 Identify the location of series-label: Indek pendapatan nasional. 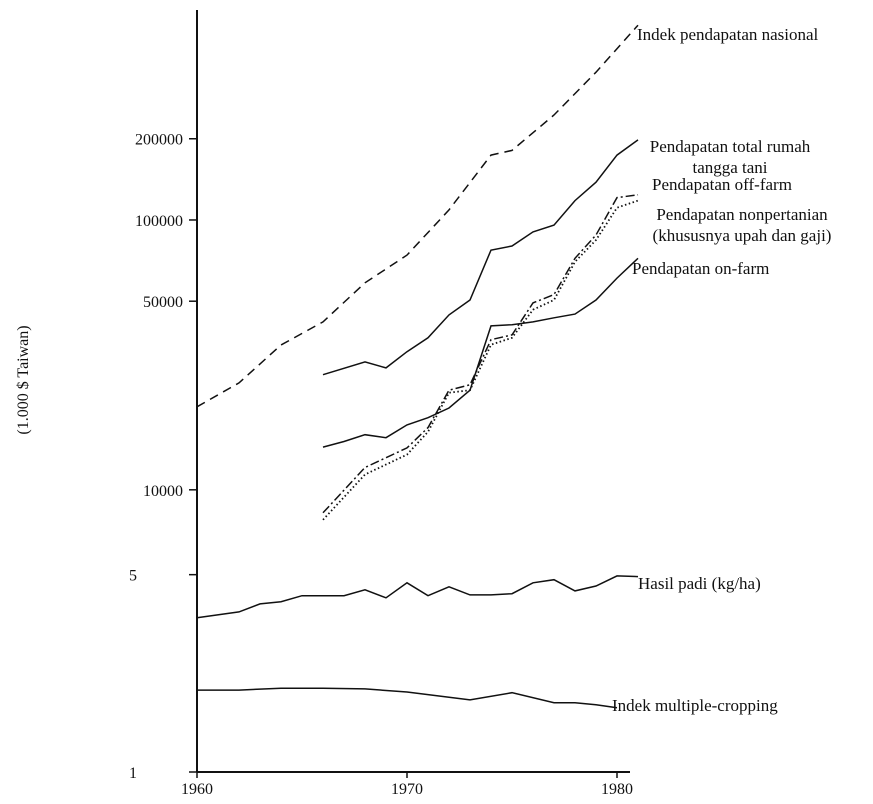
(728, 34).